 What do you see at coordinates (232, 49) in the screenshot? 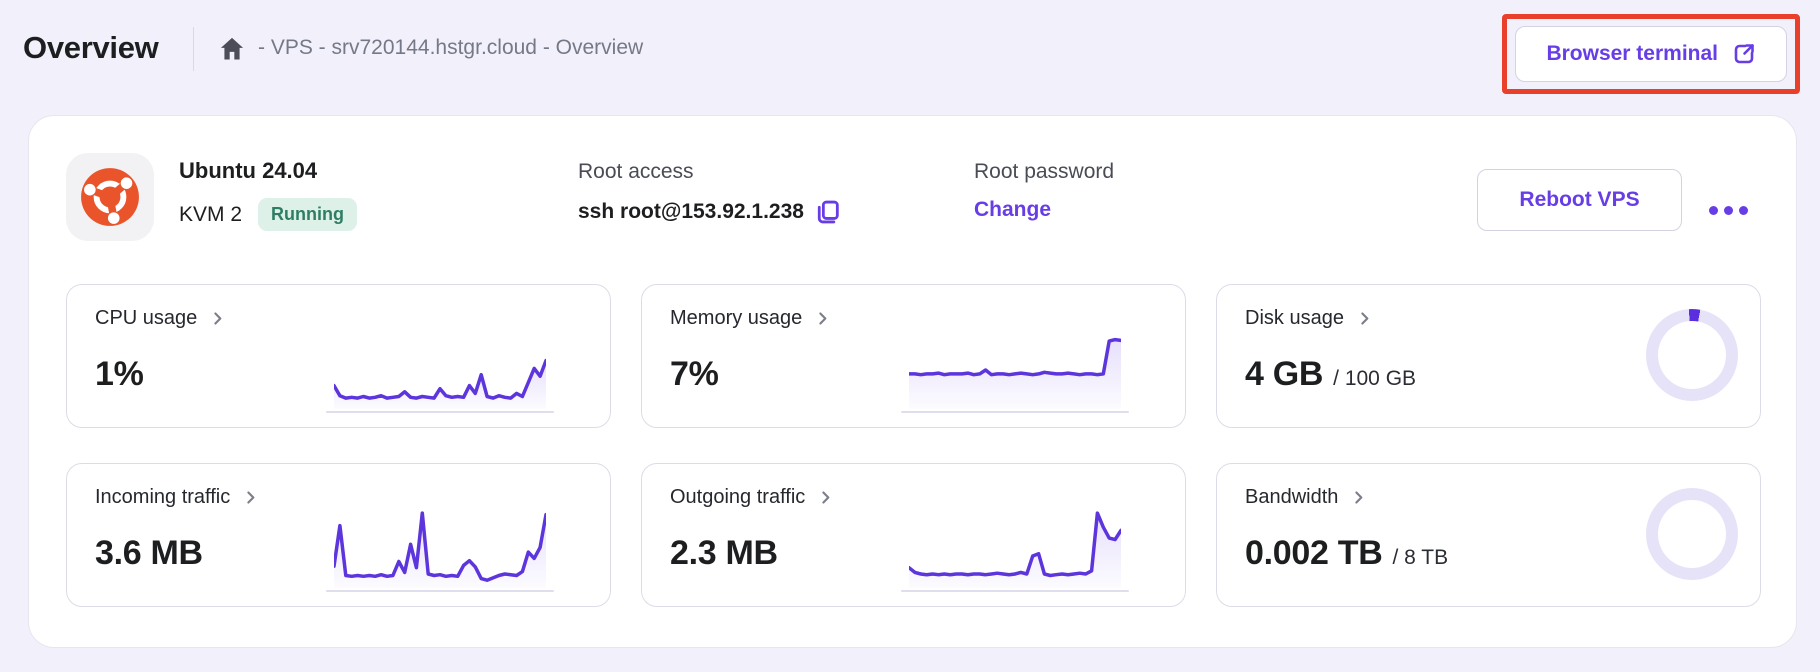
I see `home-icon` at bounding box center [232, 49].